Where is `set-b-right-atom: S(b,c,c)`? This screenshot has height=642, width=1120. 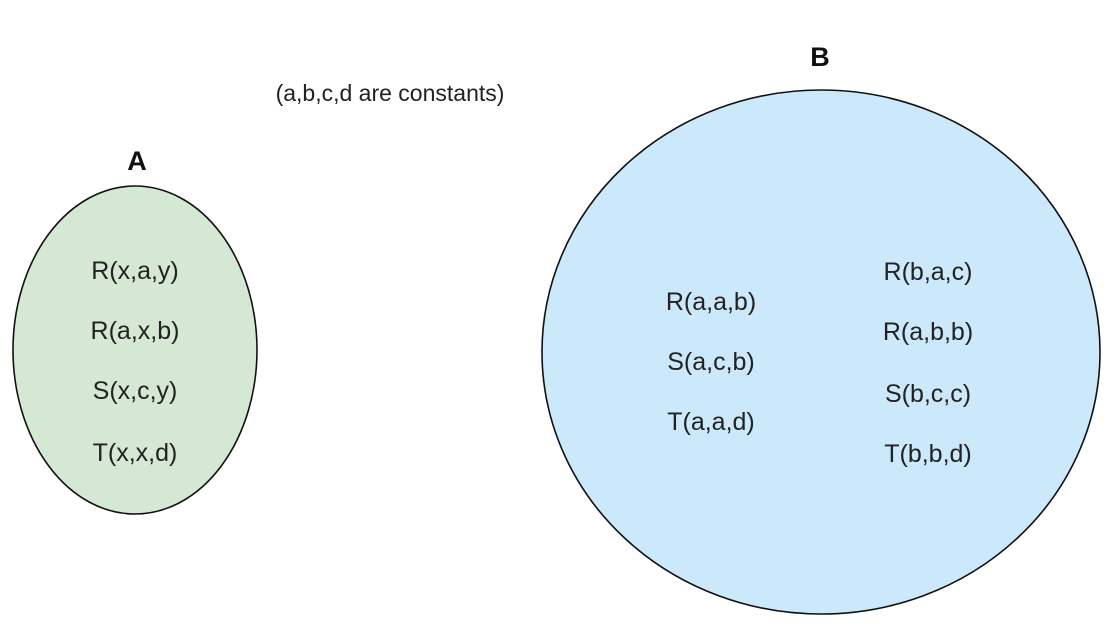 set-b-right-atom: S(b,c,c) is located at coordinates (928, 394).